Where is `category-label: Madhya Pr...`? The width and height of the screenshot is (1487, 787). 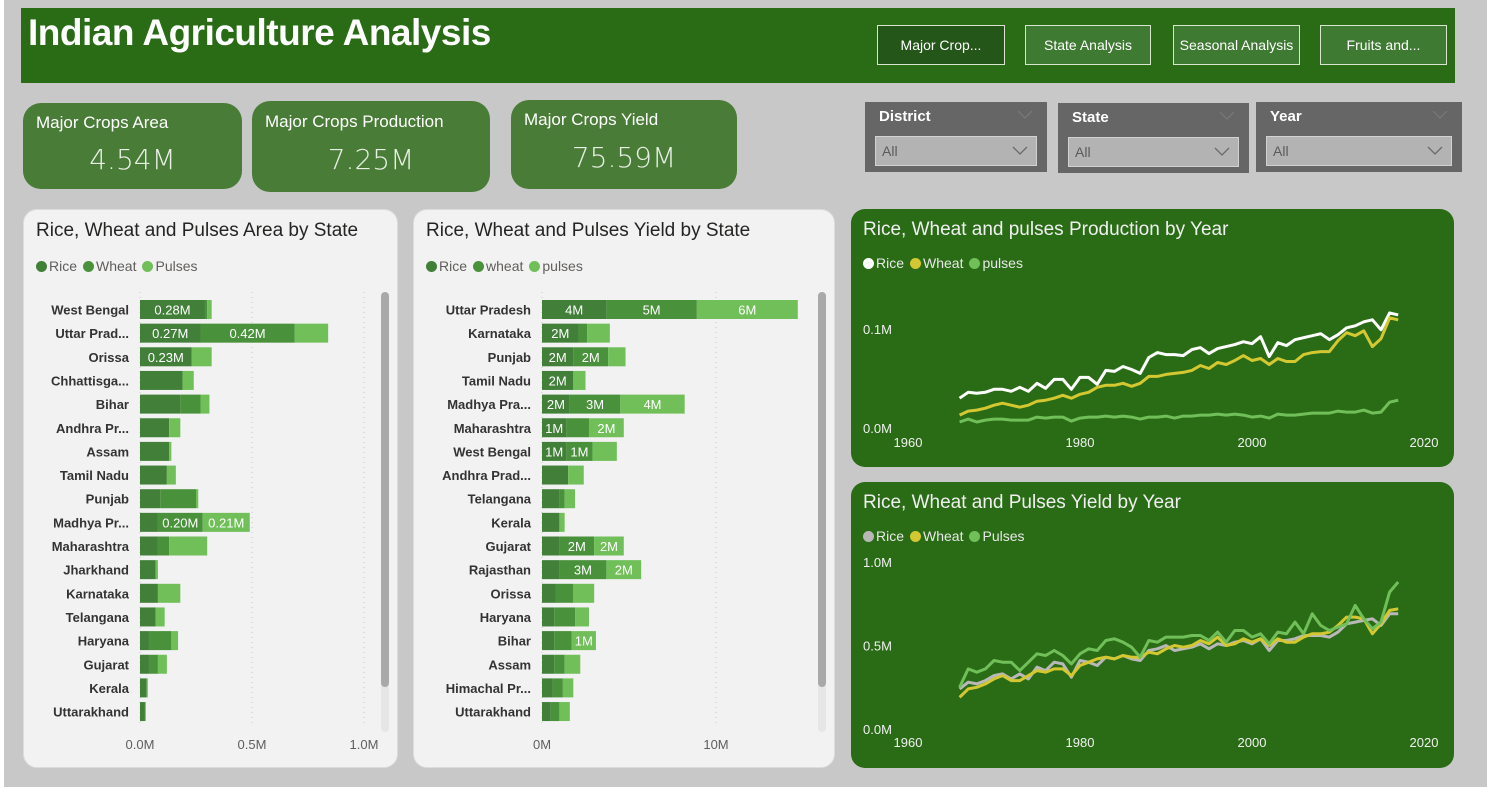
category-label: Madhya Pr... is located at coordinates (91, 522).